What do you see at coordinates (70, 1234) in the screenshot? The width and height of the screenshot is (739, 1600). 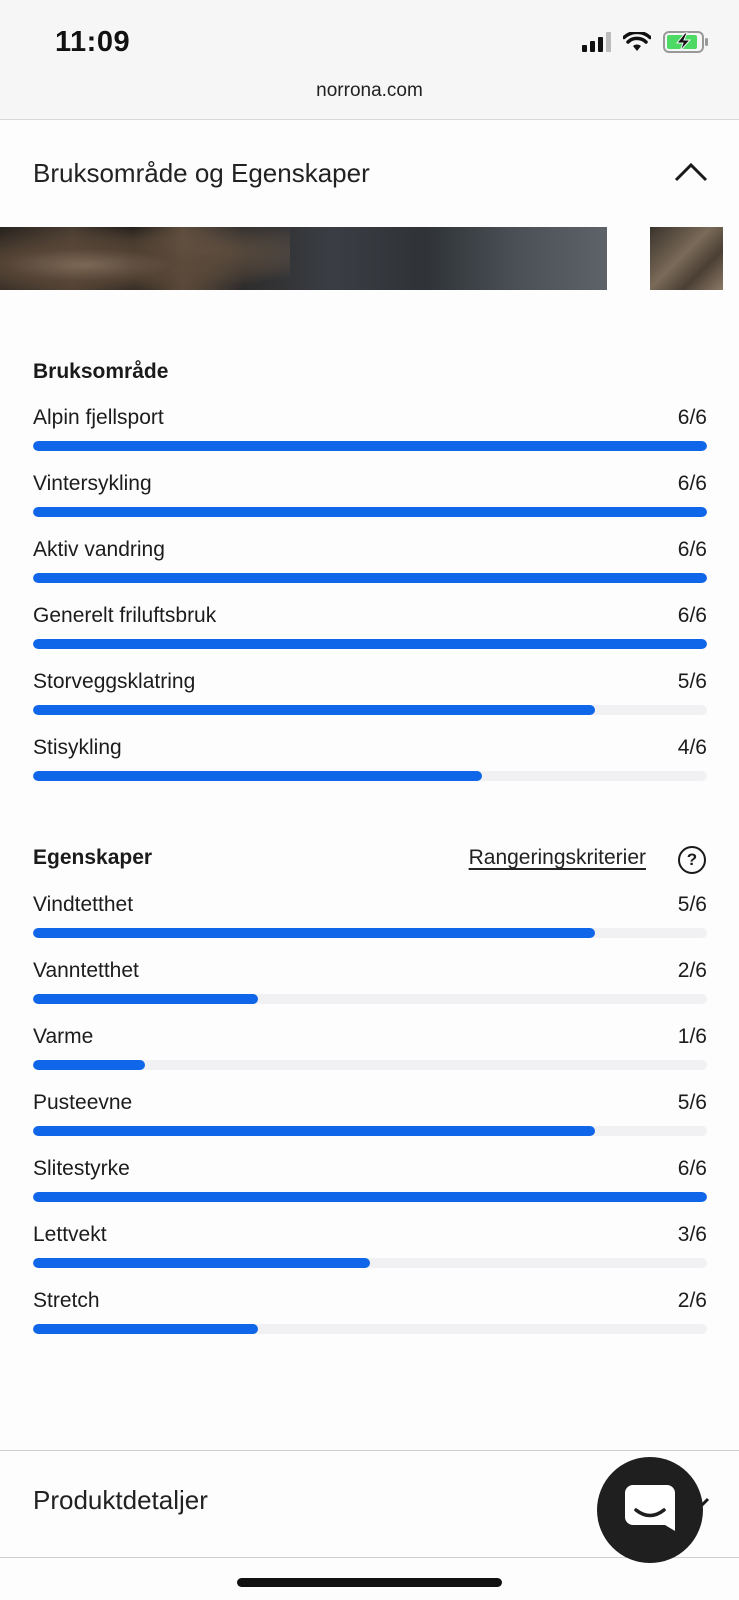 I see `rating-label: Lettvekt` at bounding box center [70, 1234].